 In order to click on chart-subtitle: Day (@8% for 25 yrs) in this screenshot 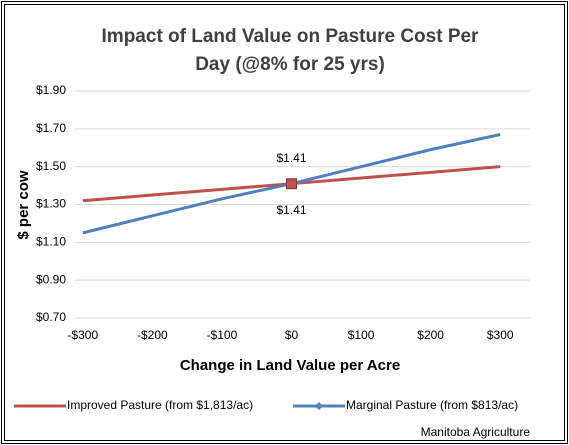, I will do `click(290, 64)`.